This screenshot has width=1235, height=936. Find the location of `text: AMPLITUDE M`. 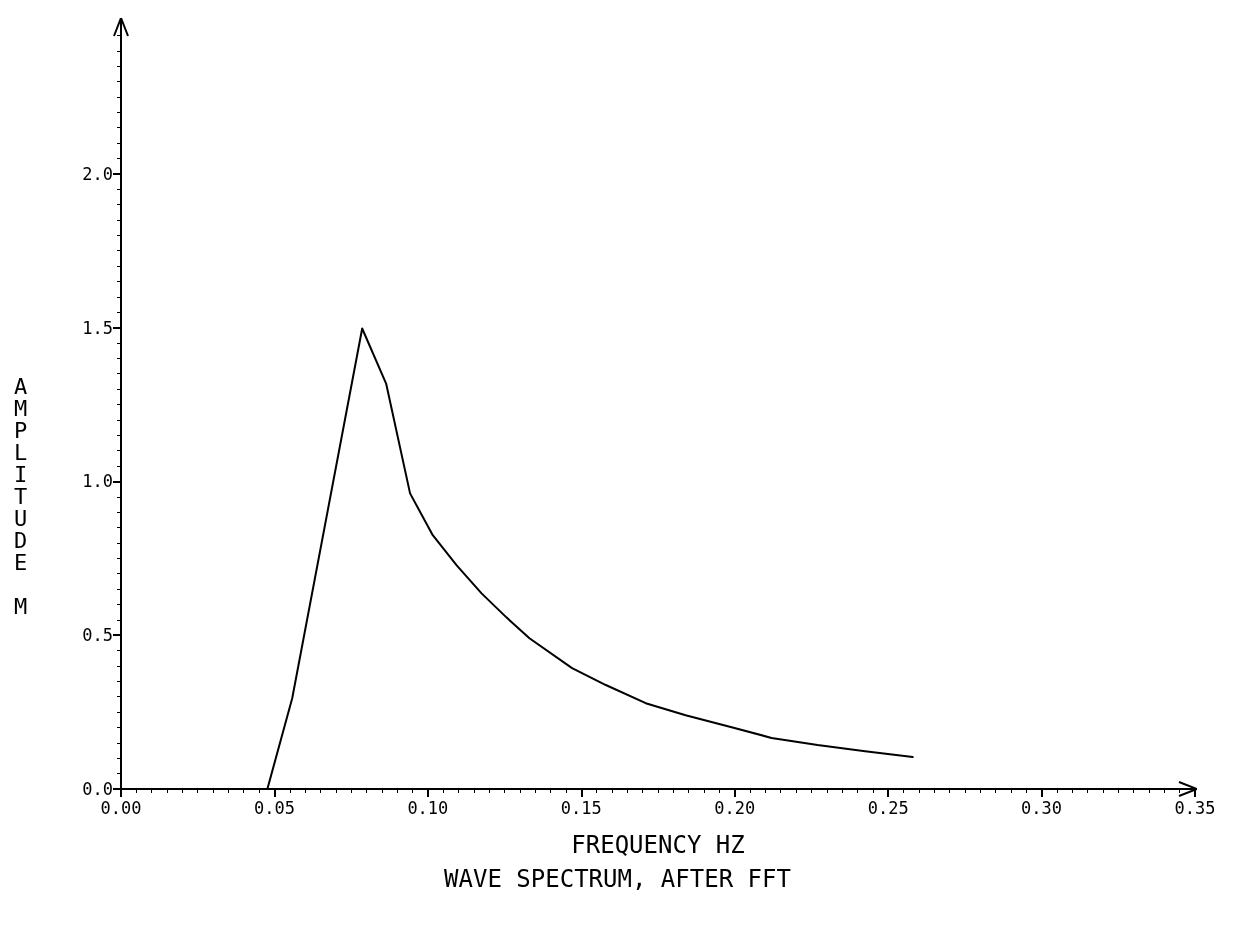

text: AMPLITUDE M is located at coordinates (21, 496).